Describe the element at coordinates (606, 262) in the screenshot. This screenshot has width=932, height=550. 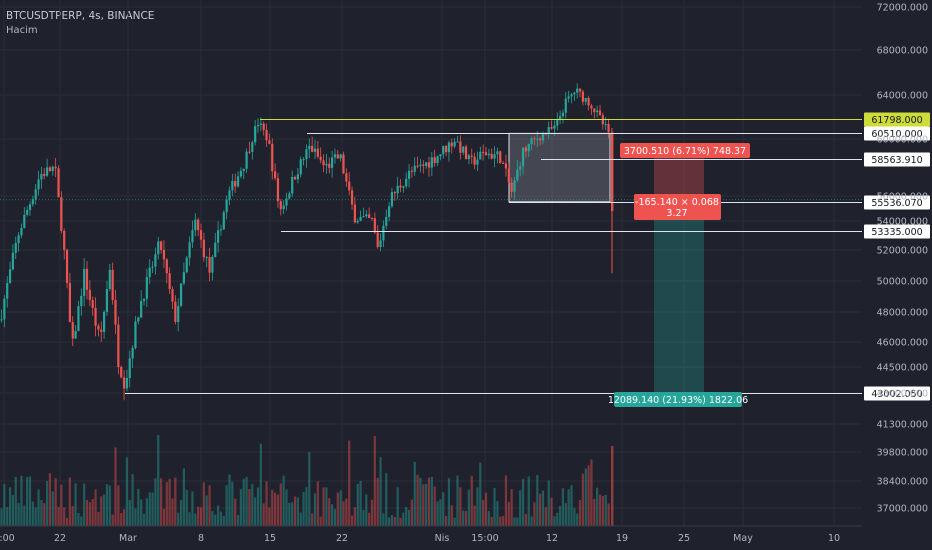
I see `position-zones` at that location.